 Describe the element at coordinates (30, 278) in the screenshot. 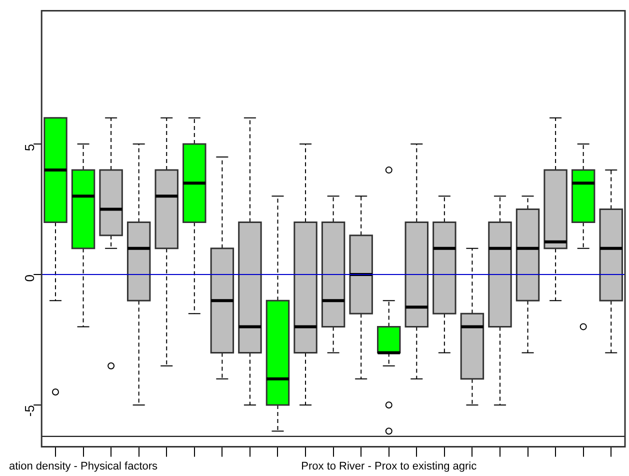

I see `y-tick-label: 0` at that location.